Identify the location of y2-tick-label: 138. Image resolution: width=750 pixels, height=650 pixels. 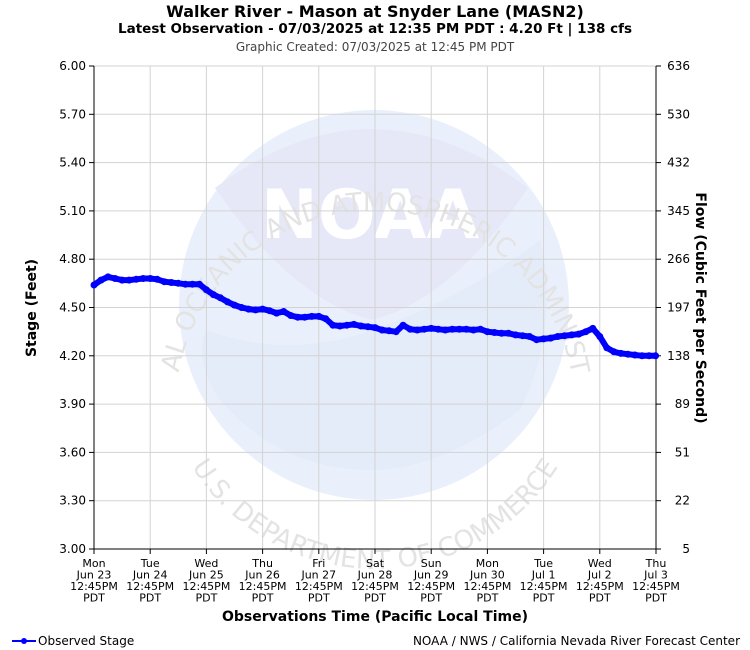
(678, 356).